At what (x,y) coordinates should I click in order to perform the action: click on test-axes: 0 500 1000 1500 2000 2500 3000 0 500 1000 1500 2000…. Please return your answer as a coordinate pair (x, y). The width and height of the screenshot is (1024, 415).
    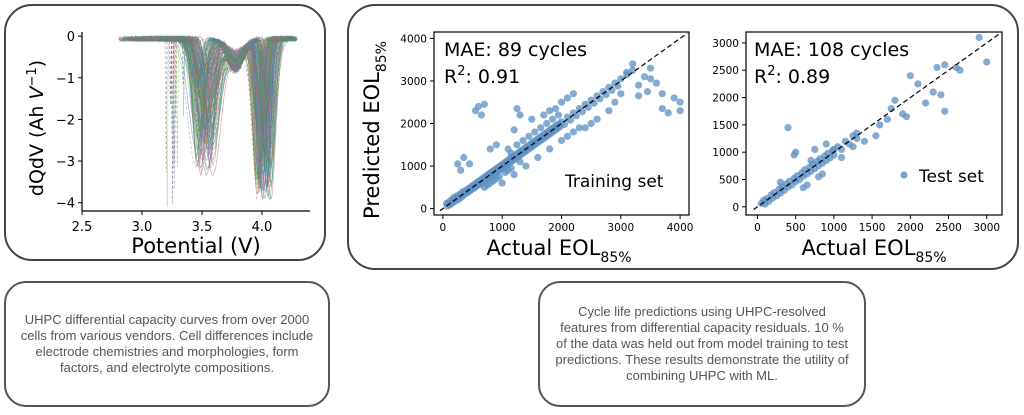
    Looking at the image, I should click on (857, 132).